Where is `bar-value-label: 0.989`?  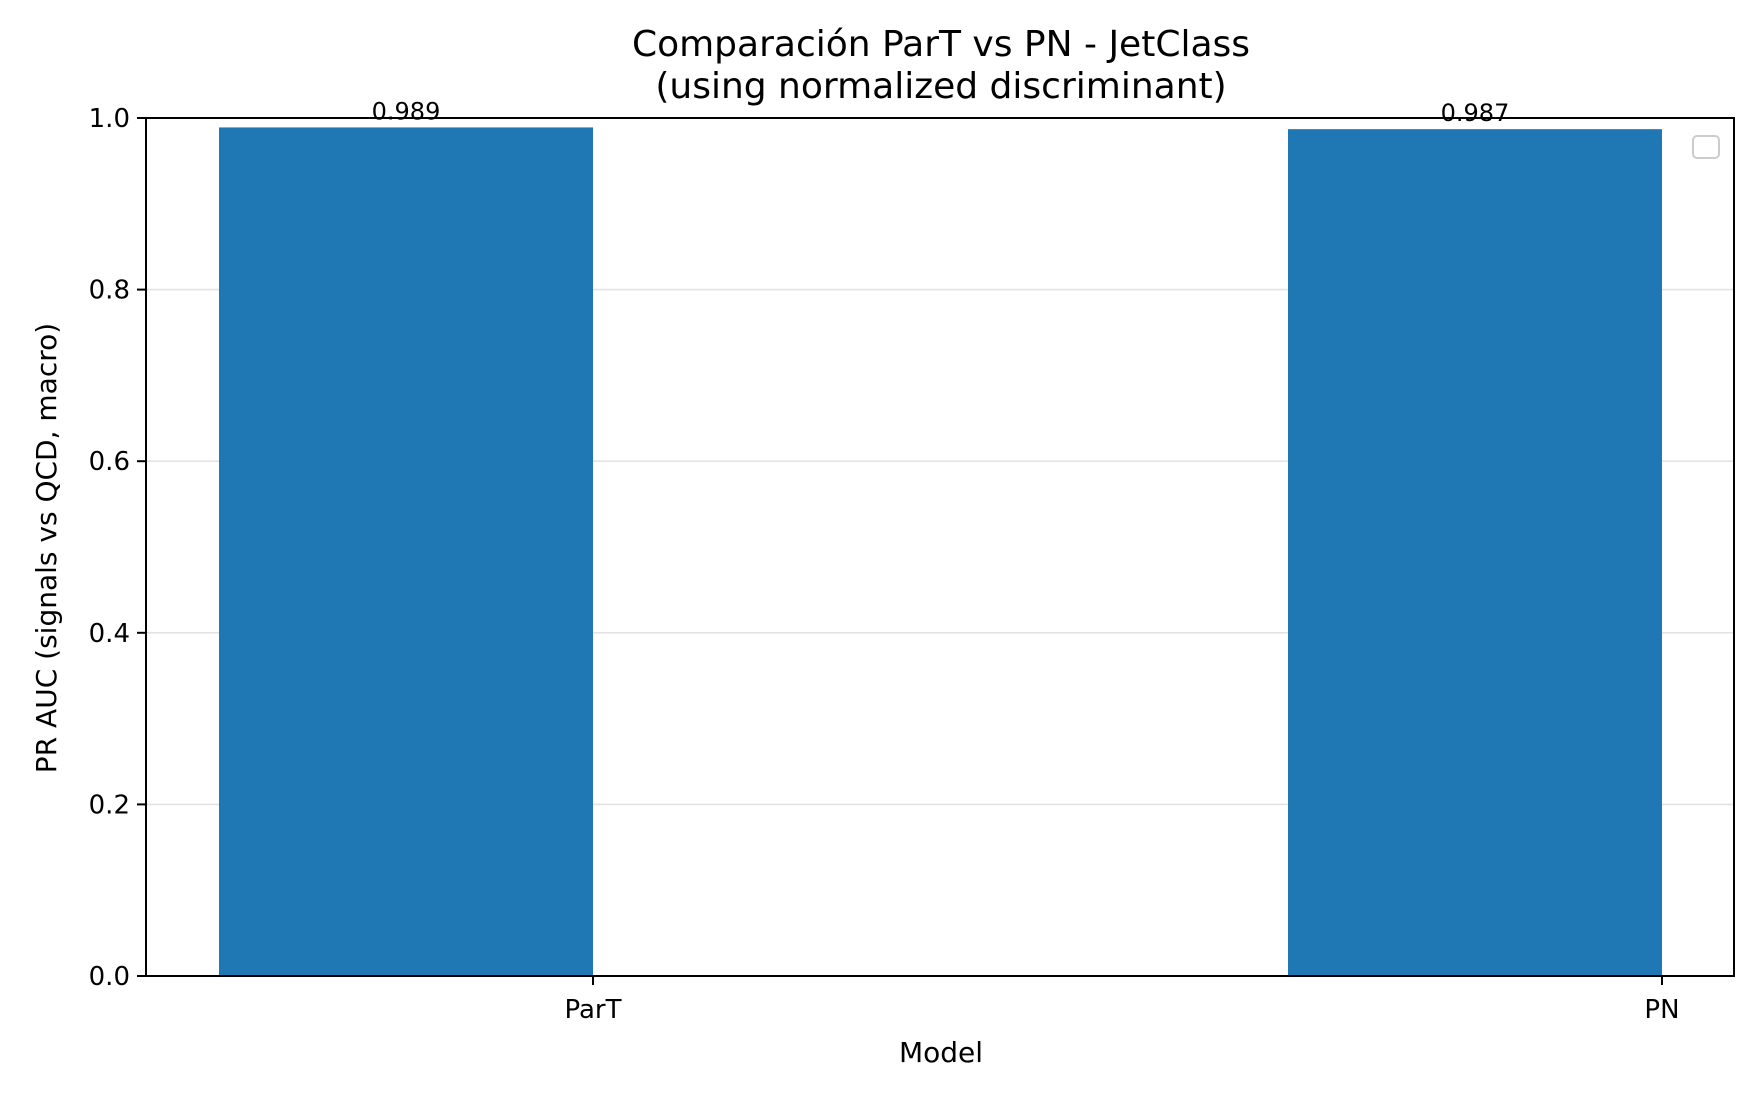
bar-value-label: 0.989 is located at coordinates (406, 111).